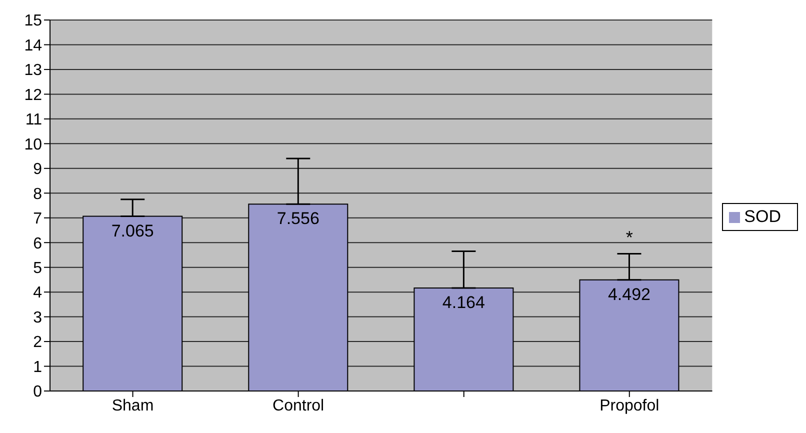 This screenshot has width=806, height=433. Describe the element at coordinates (37, 343) in the screenshot. I see `y-tick-label: 2` at that location.